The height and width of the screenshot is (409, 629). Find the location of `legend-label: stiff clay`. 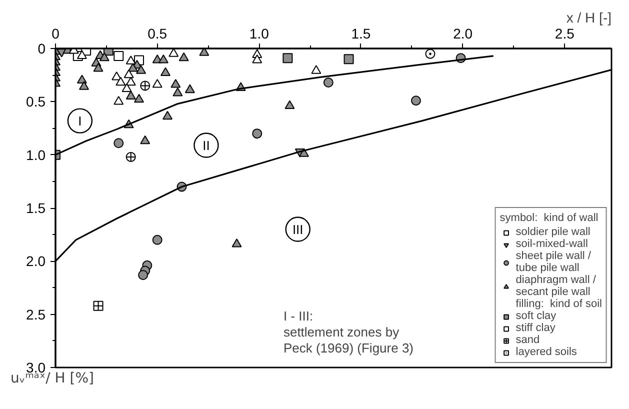

legend-label: stiff clay is located at coordinates (536, 328).